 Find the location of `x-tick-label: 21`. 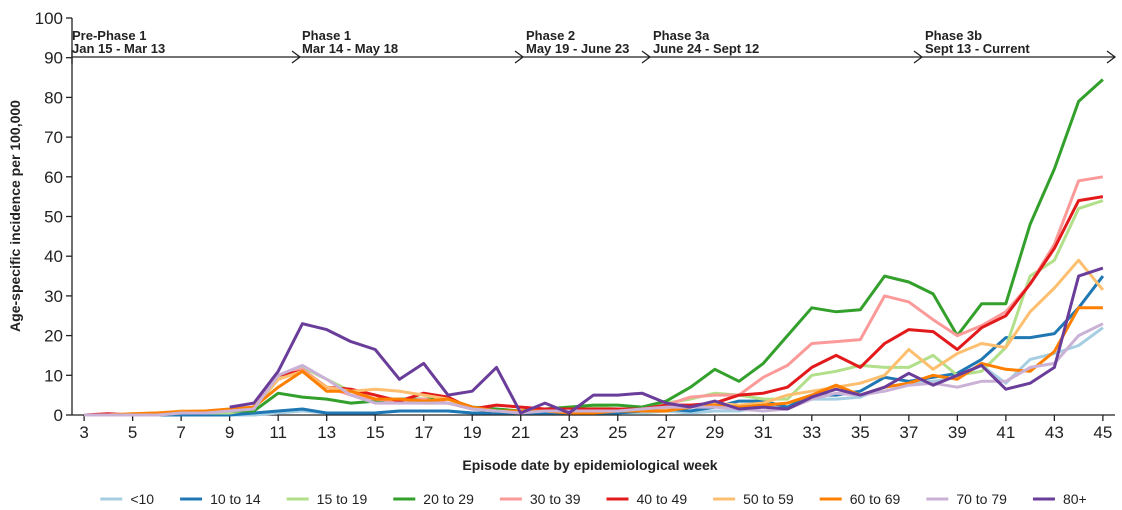

x-tick-label: 21 is located at coordinates (520, 432).